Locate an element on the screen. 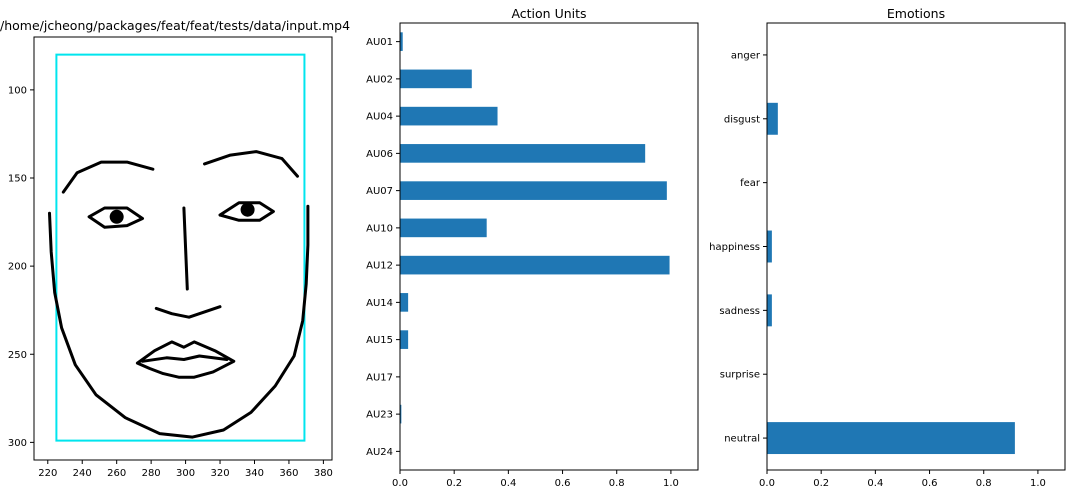 This screenshot has width=1072, height=496. landmark-left-eye is located at coordinates (115, 217).